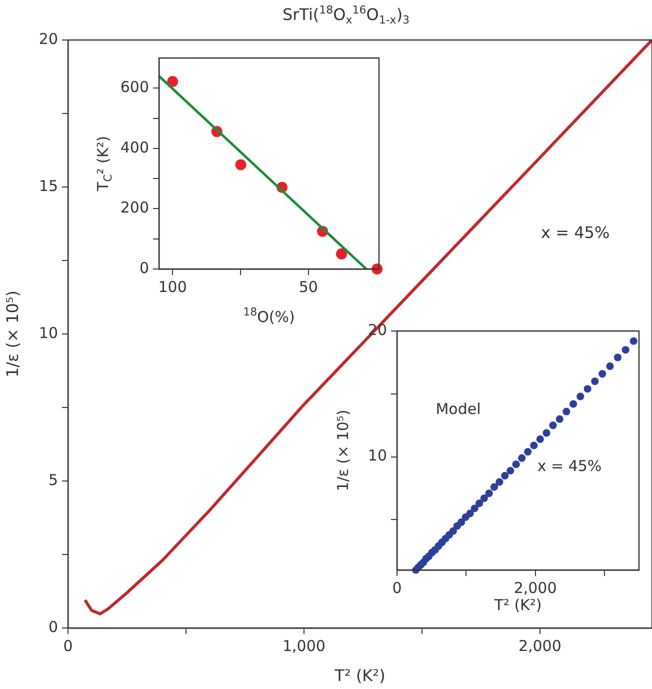 Image resolution: width=652 pixels, height=689 pixels. What do you see at coordinates (48, 185) in the screenshot?
I see `y-tick-label: 15` at bounding box center [48, 185].